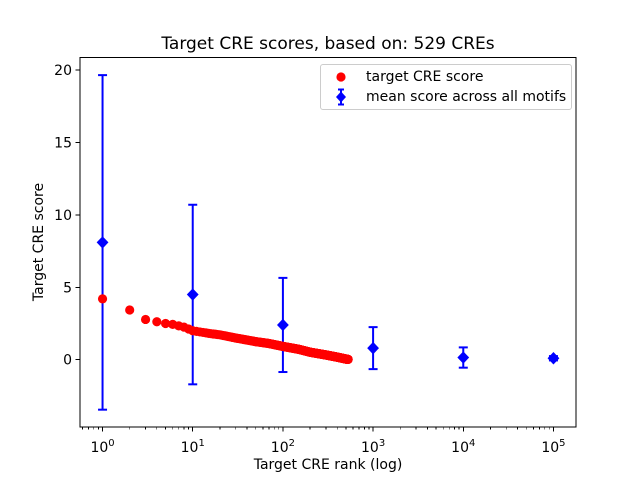  Describe the element at coordinates (328, 465) in the screenshot. I see `x-axis-label: Target CRE rank (log)` at that location.